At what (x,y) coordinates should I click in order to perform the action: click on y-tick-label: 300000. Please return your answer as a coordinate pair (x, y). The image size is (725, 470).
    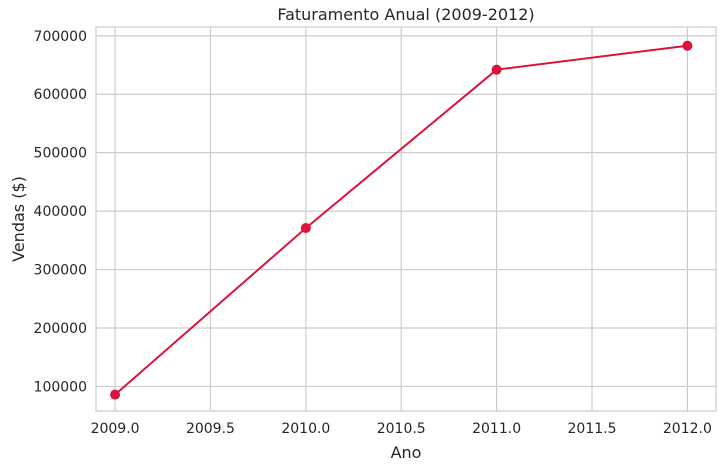
    Looking at the image, I should click on (60, 271).